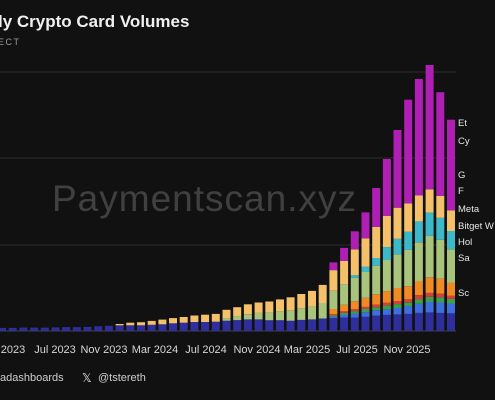  Describe the element at coordinates (464, 293) in the screenshot. I see `legend-item: Sc` at that location.